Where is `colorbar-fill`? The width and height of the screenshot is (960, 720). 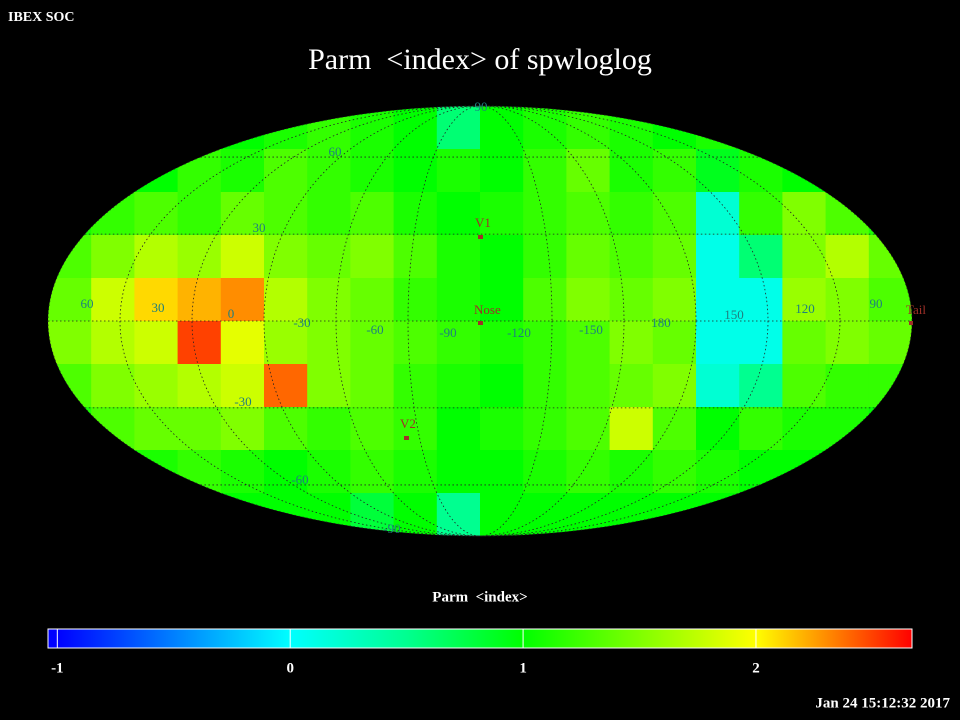 colorbar-fill is located at coordinates (480, 638).